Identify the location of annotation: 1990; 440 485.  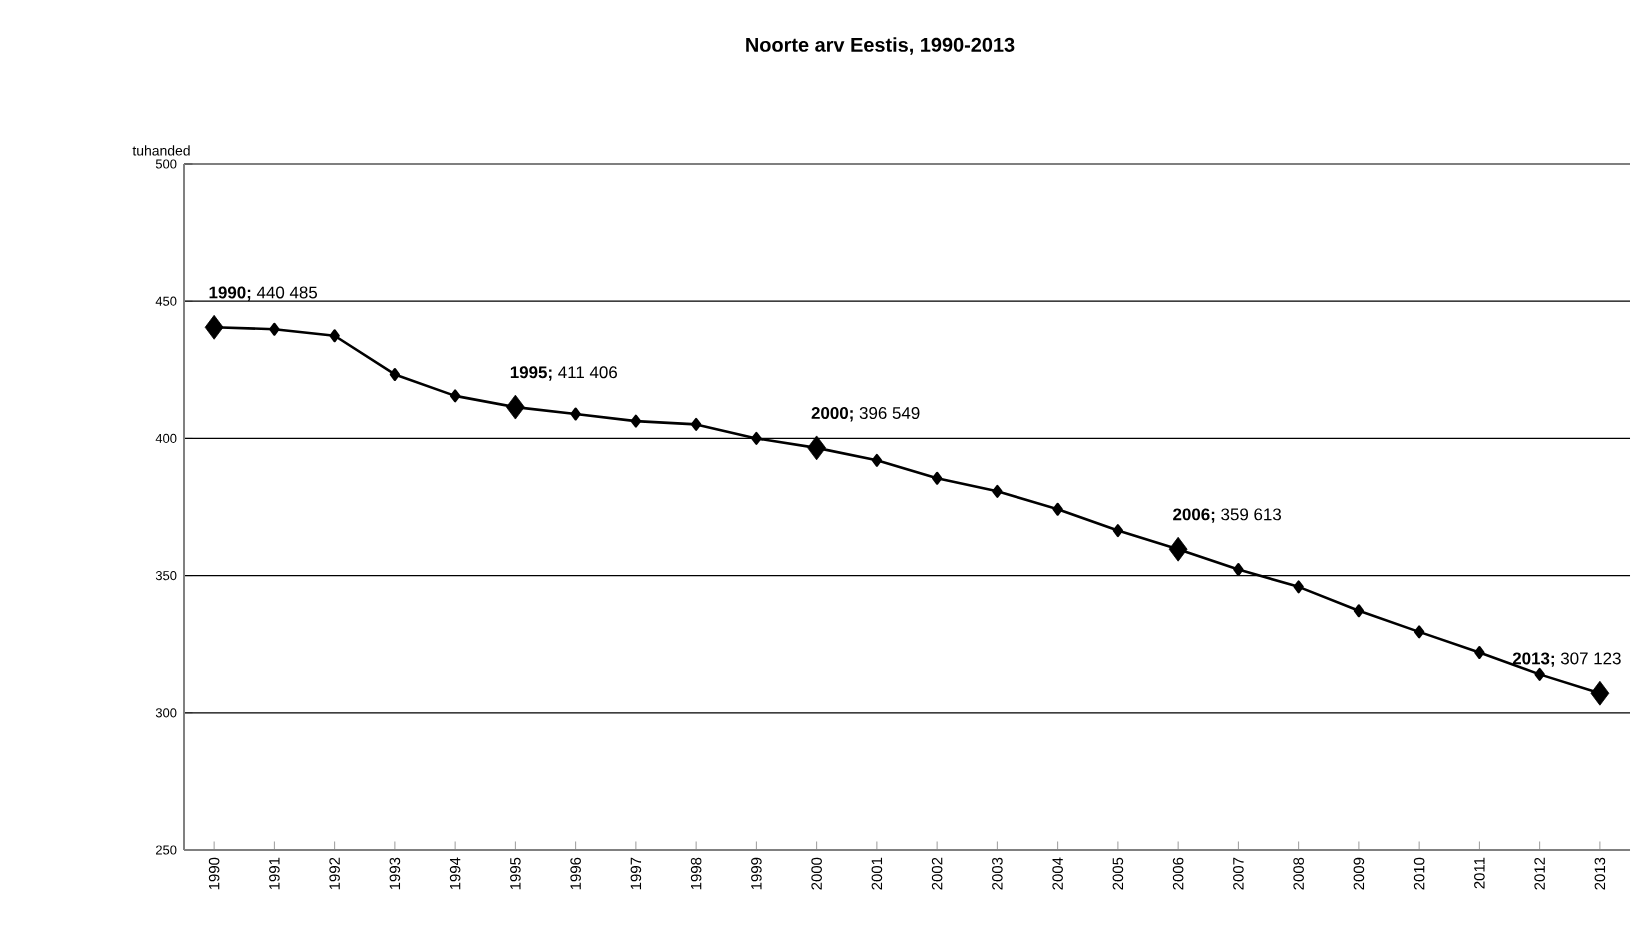
(263, 293).